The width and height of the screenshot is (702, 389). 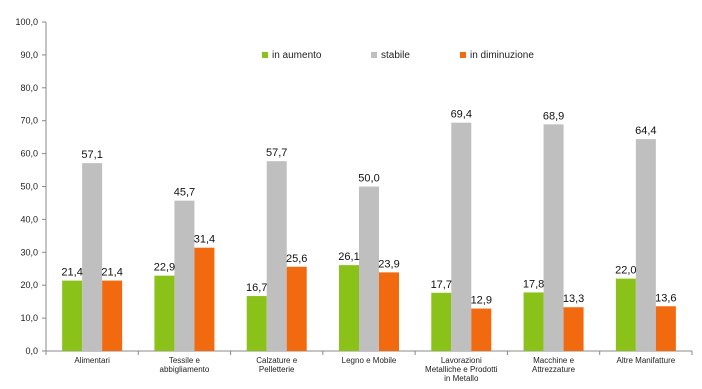 What do you see at coordinates (388, 264) in the screenshot?
I see `data-label: 23,9` at bounding box center [388, 264].